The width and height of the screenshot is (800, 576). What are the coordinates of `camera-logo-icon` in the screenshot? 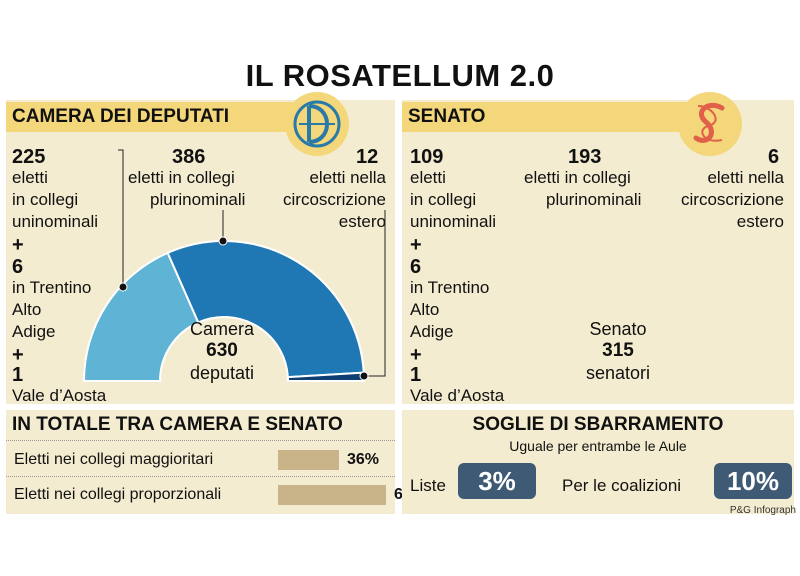 It's located at (317, 124).